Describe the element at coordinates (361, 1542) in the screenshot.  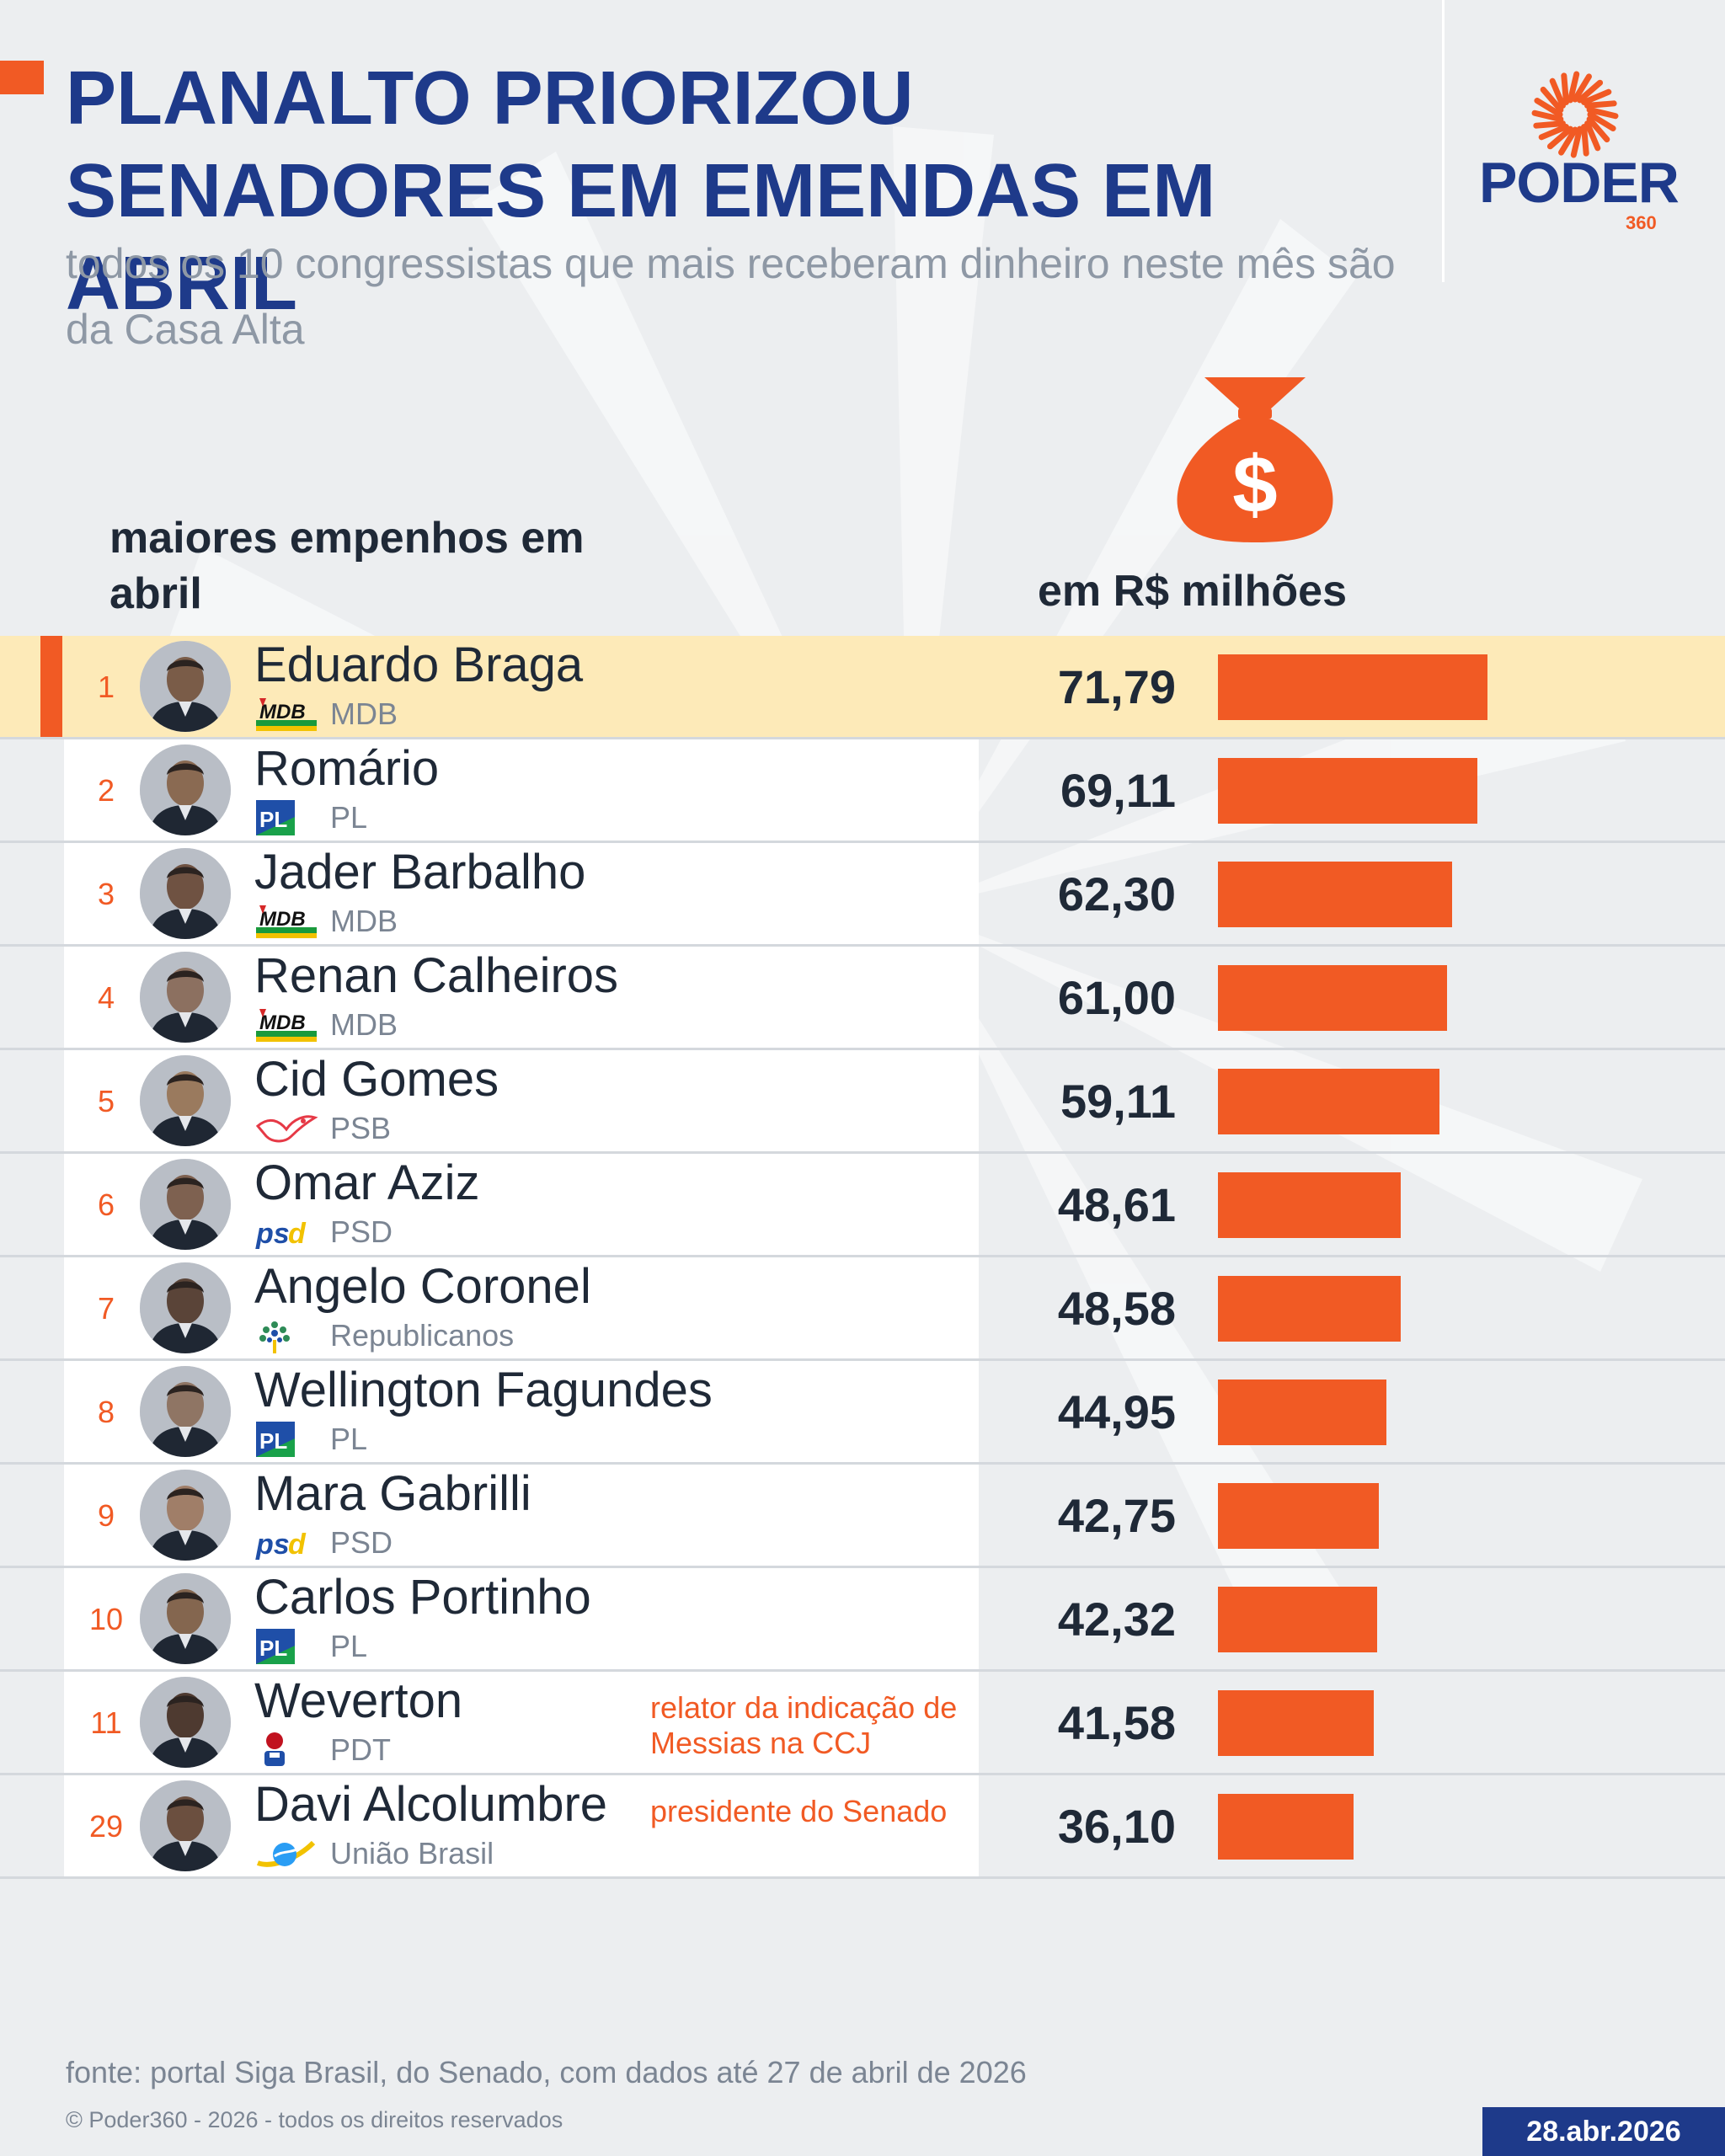
I see `party-label: PSD` at that location.